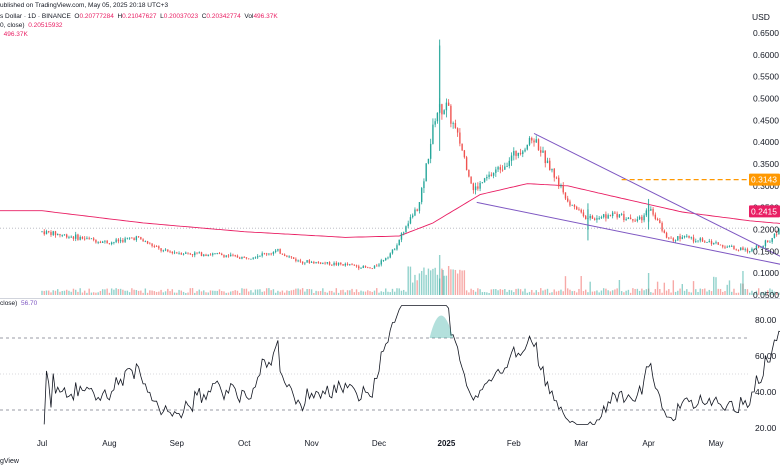 Image resolution: width=780 pixels, height=470 pixels. I want to click on time-tick-label: Oct, so click(244, 443).